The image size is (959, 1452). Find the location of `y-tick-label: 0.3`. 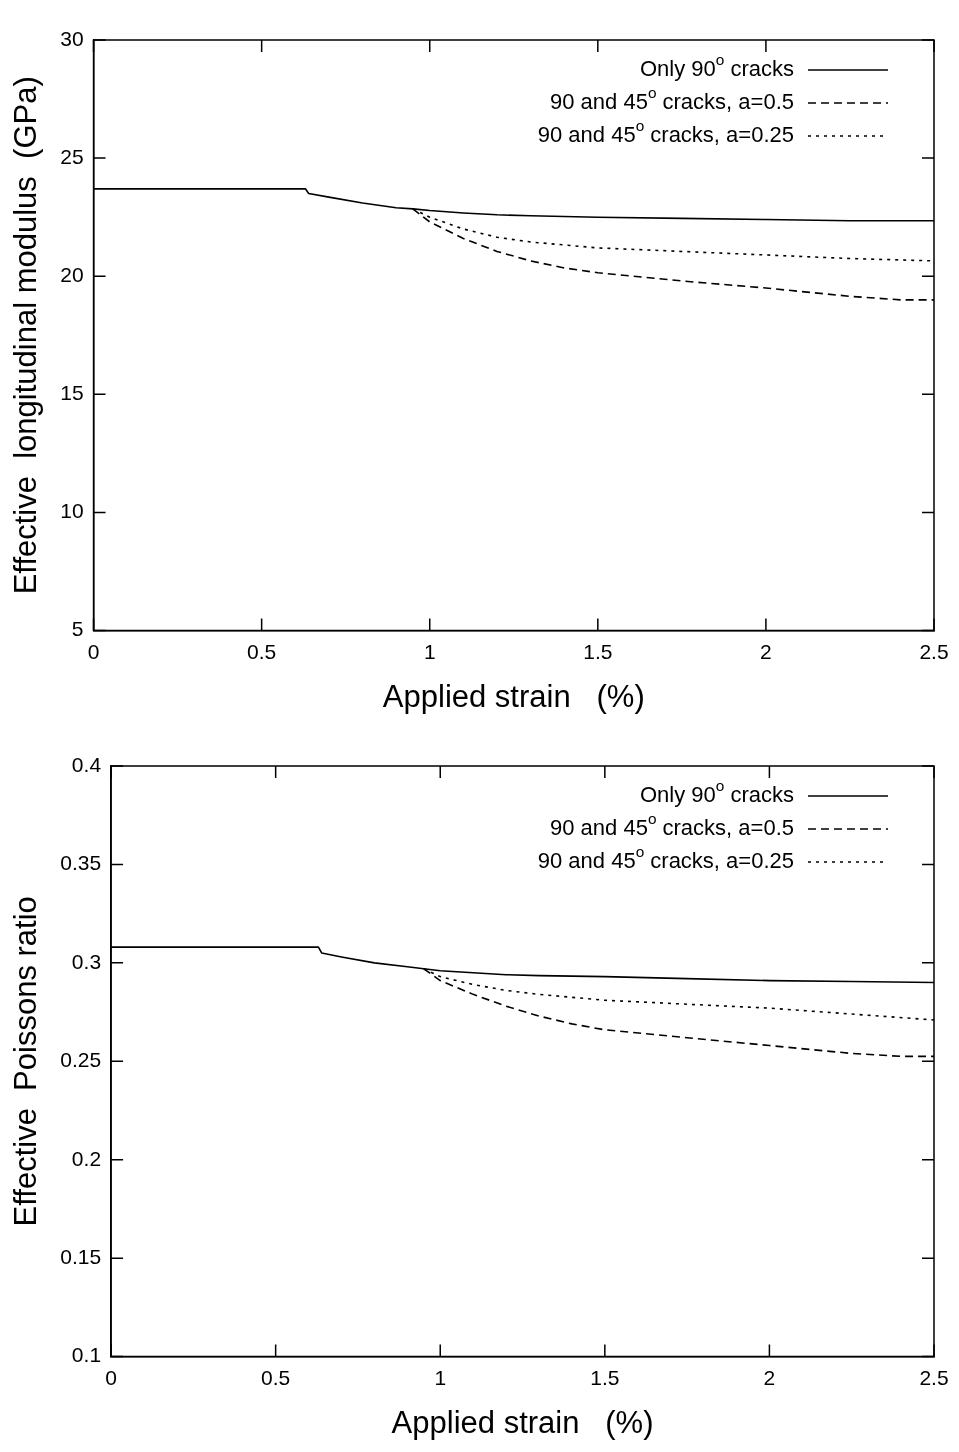

y-tick-label: 0.3 is located at coordinates (86, 961).